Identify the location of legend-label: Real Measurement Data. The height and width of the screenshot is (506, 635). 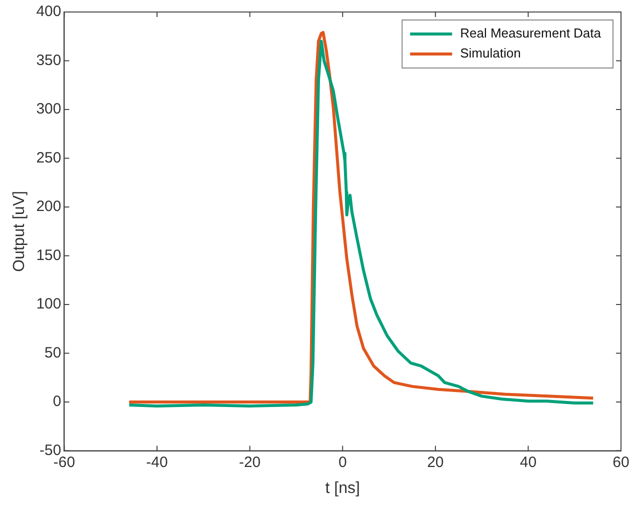
(531, 33).